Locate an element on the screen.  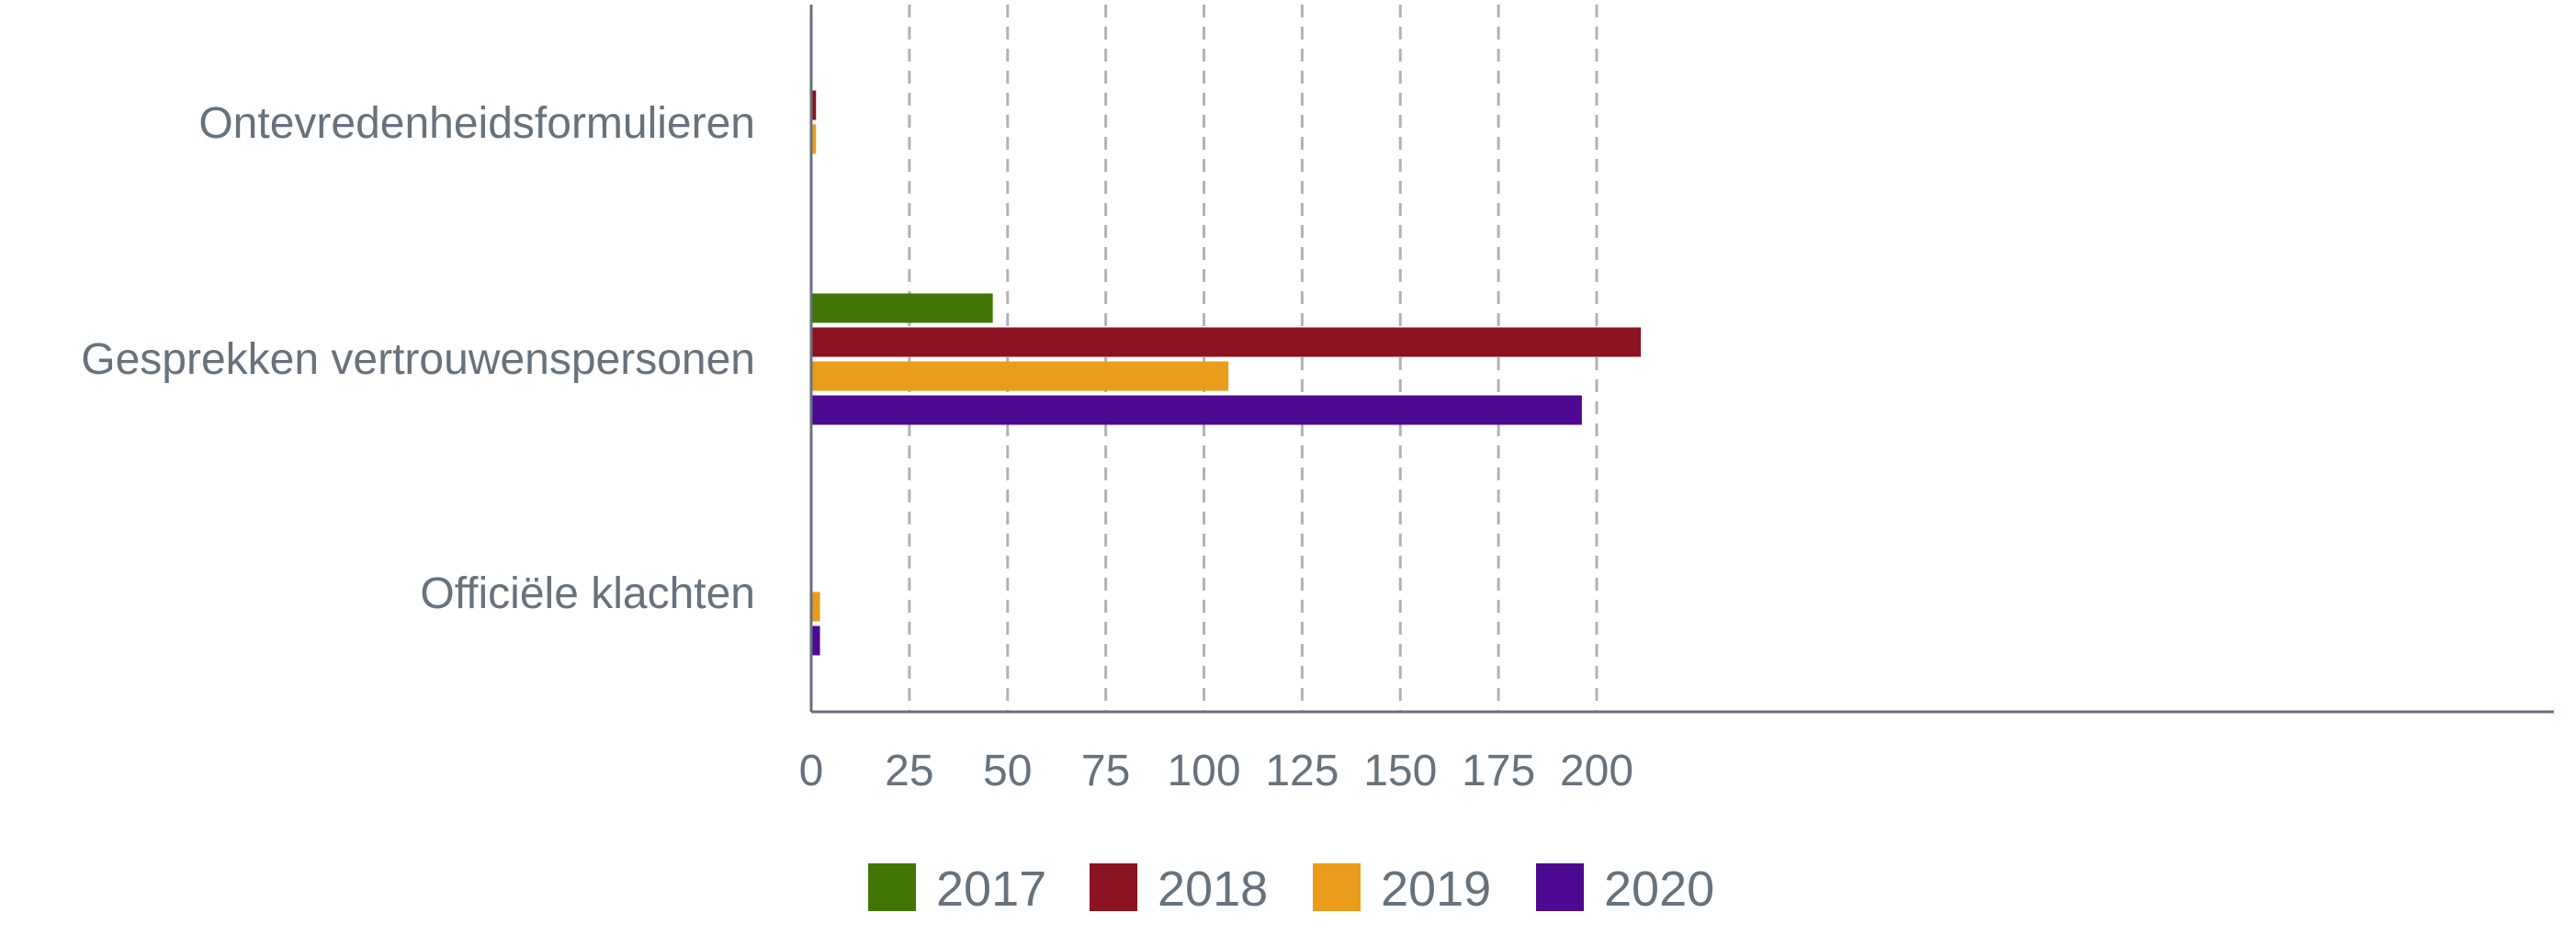
x-tick-label: 200 is located at coordinates (1596, 771).